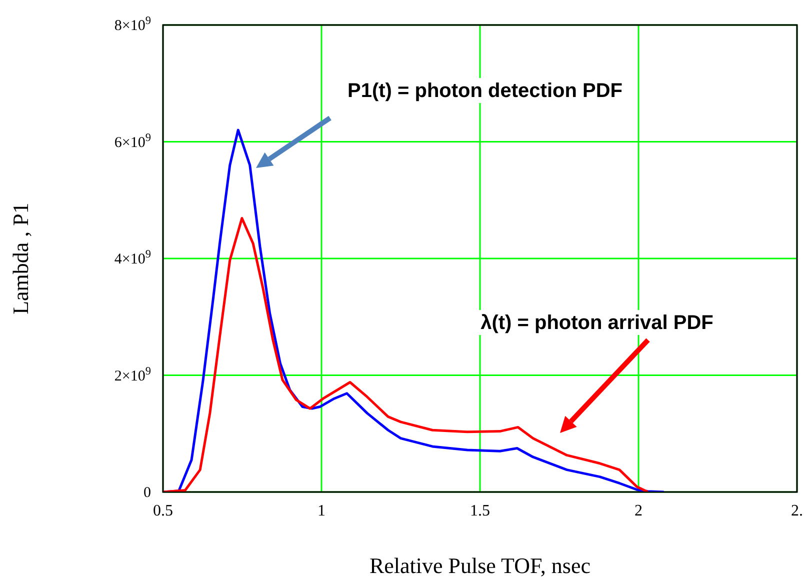 The image size is (806, 587). I want to click on x-tick-label: 2., so click(797, 511).